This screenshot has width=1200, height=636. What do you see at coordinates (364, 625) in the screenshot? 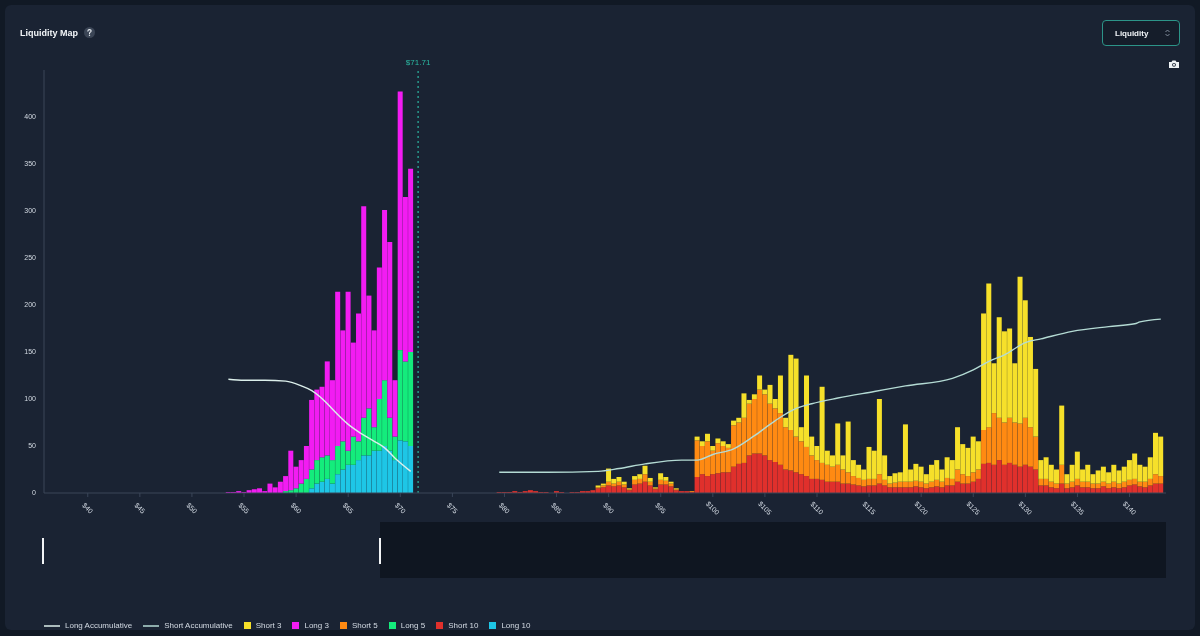
I see `legend-label: Short 5` at bounding box center [364, 625].